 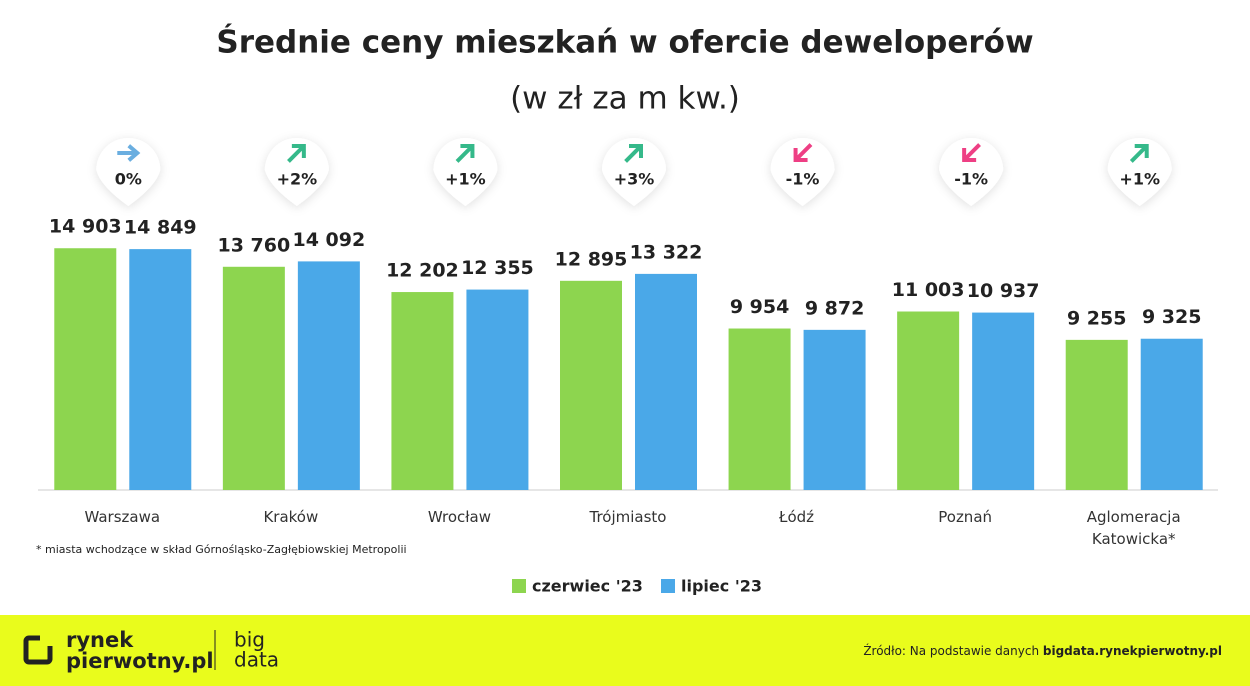 What do you see at coordinates (48, 638) in the screenshot?
I see `logo-cut` at bounding box center [48, 638].